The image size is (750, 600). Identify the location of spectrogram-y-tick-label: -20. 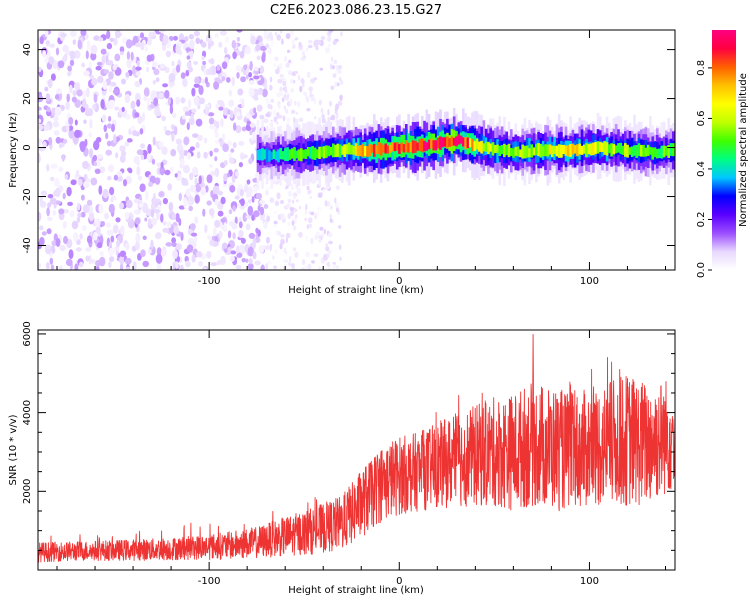
(27, 196).